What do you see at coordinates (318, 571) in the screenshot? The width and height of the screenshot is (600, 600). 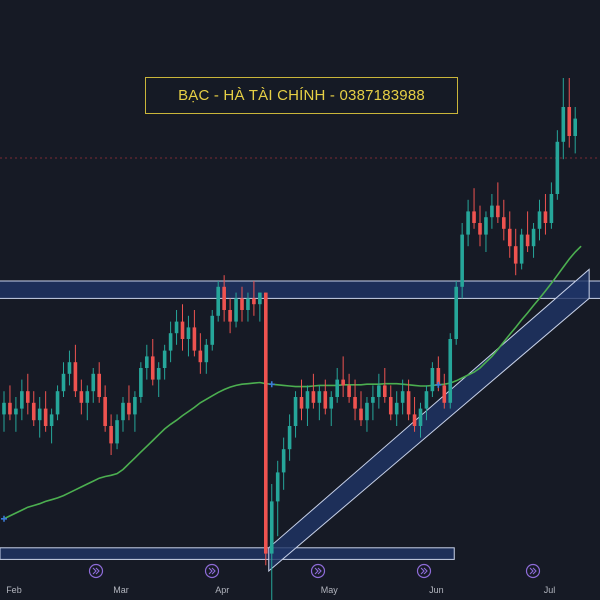 I see `event-icon-ring` at bounding box center [318, 571].